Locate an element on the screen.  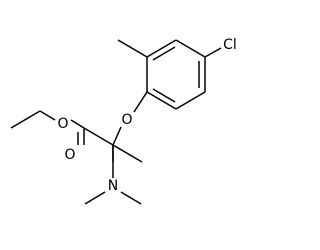
atom-label: N is located at coordinates (113, 186).